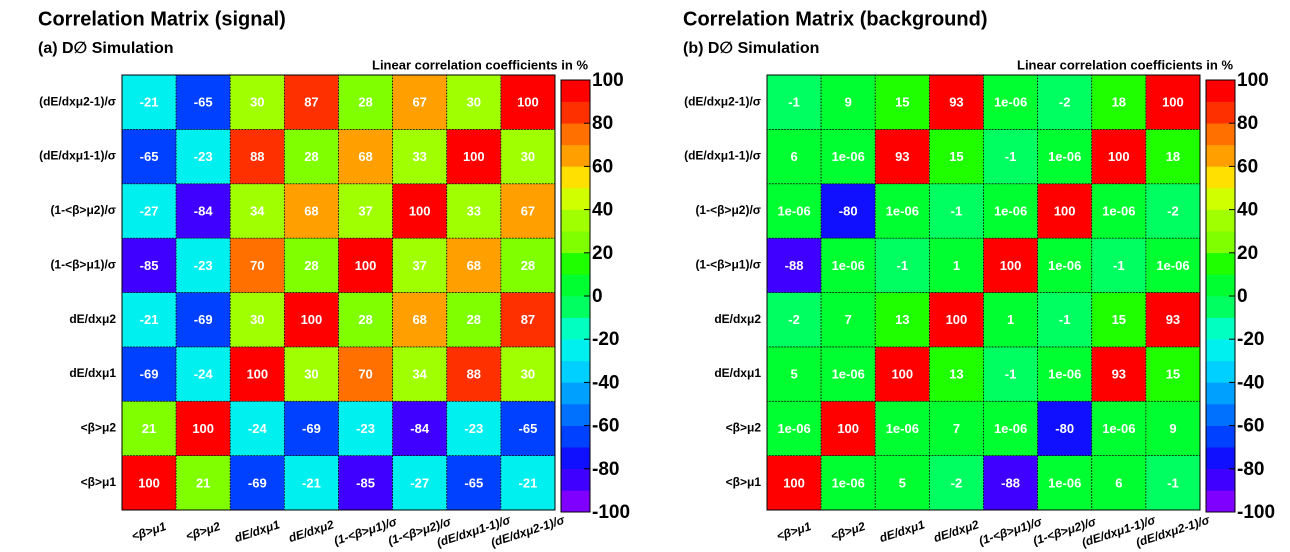 The width and height of the screenshot is (1290, 552). Describe the element at coordinates (1173, 319) in the screenshot. I see `cell-label: 93` at that location.